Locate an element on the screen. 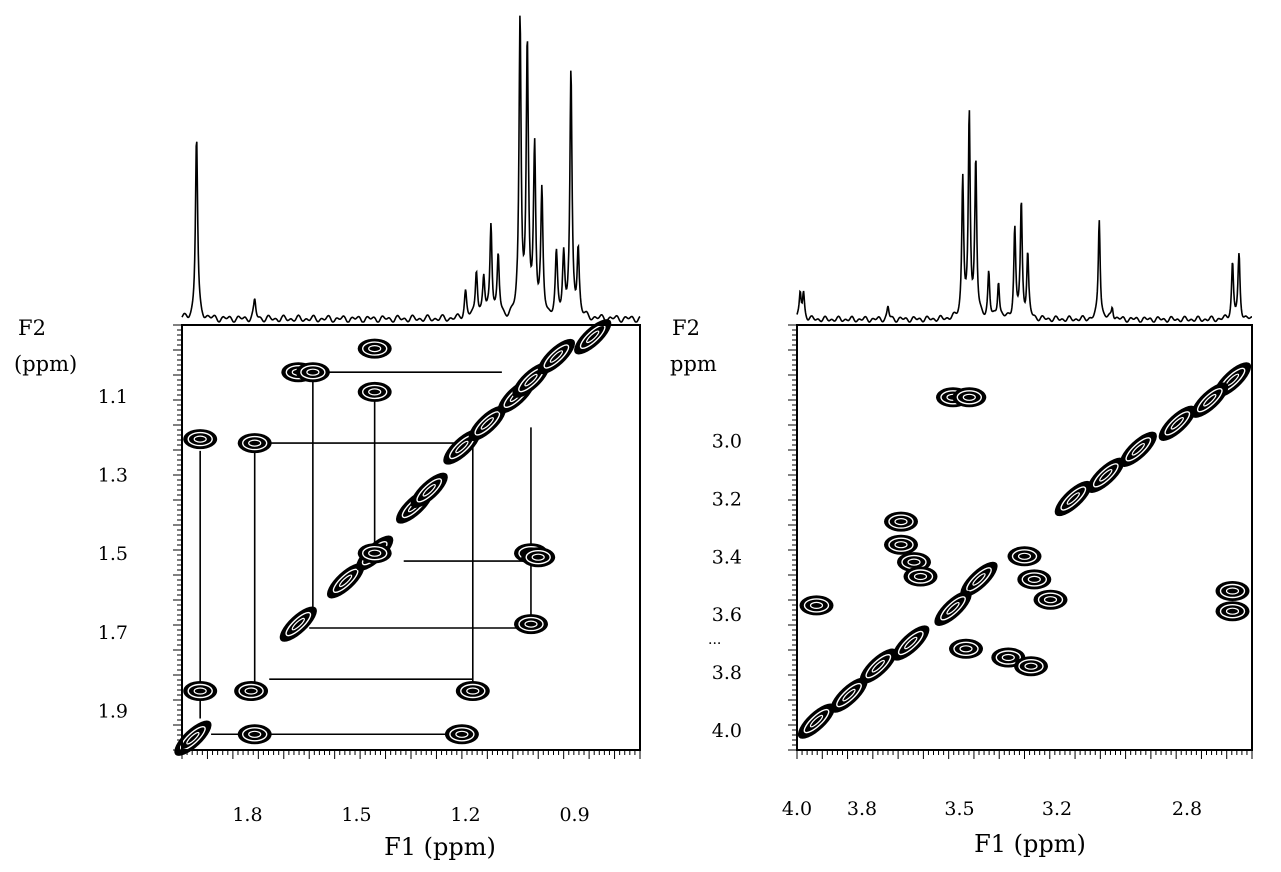 This screenshot has height=872, width=1281. x-tick-label: 3.2 is located at coordinates (1057, 809).